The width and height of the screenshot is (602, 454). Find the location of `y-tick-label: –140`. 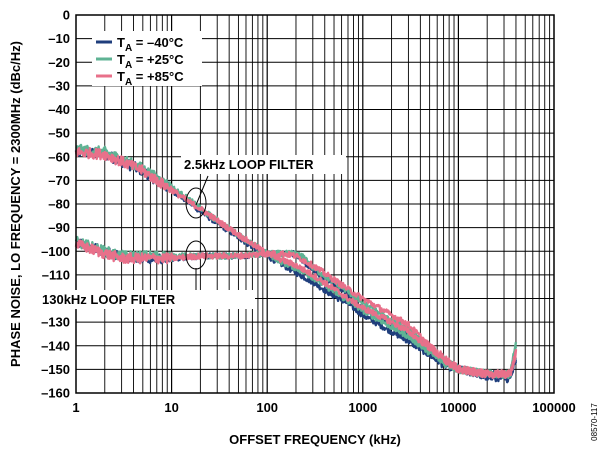

y-tick-label: –140 is located at coordinates (55, 345).